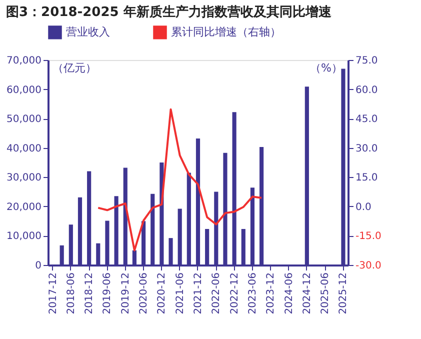 The image size is (421, 339). What do you see at coordinates (344, 293) in the screenshot?
I see `x-tick-label: 2025-12` at bounding box center [344, 293].